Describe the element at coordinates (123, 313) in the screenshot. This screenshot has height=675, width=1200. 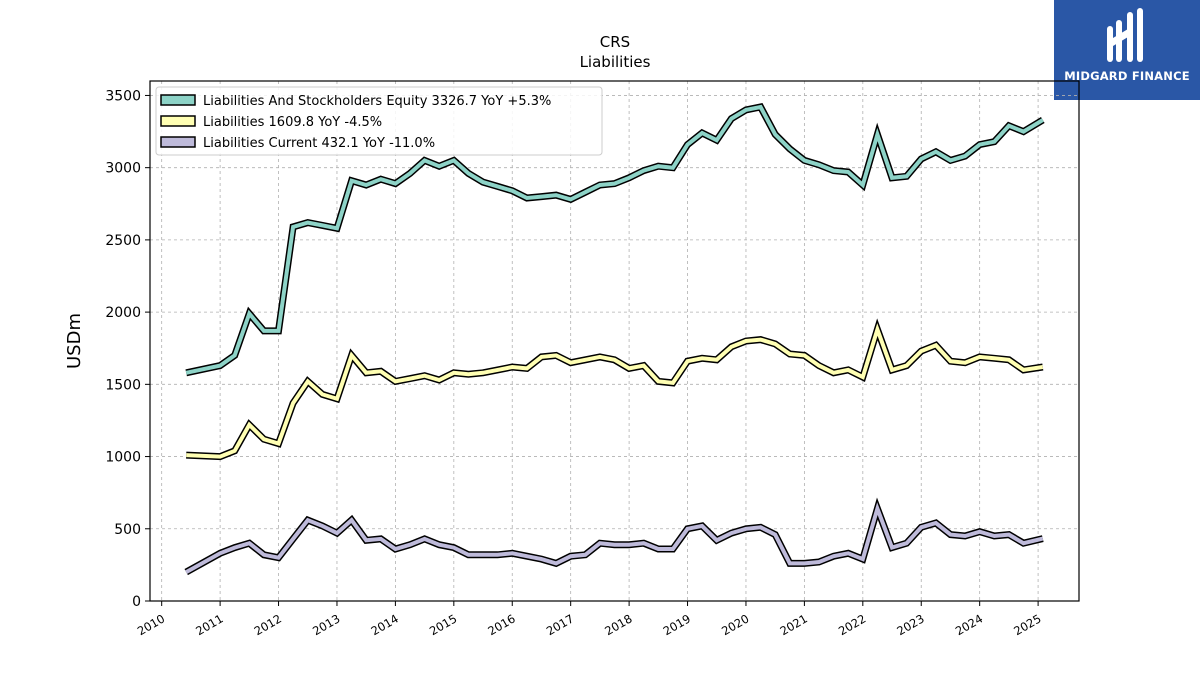
I see `y-tick-label: 2000` at that location.